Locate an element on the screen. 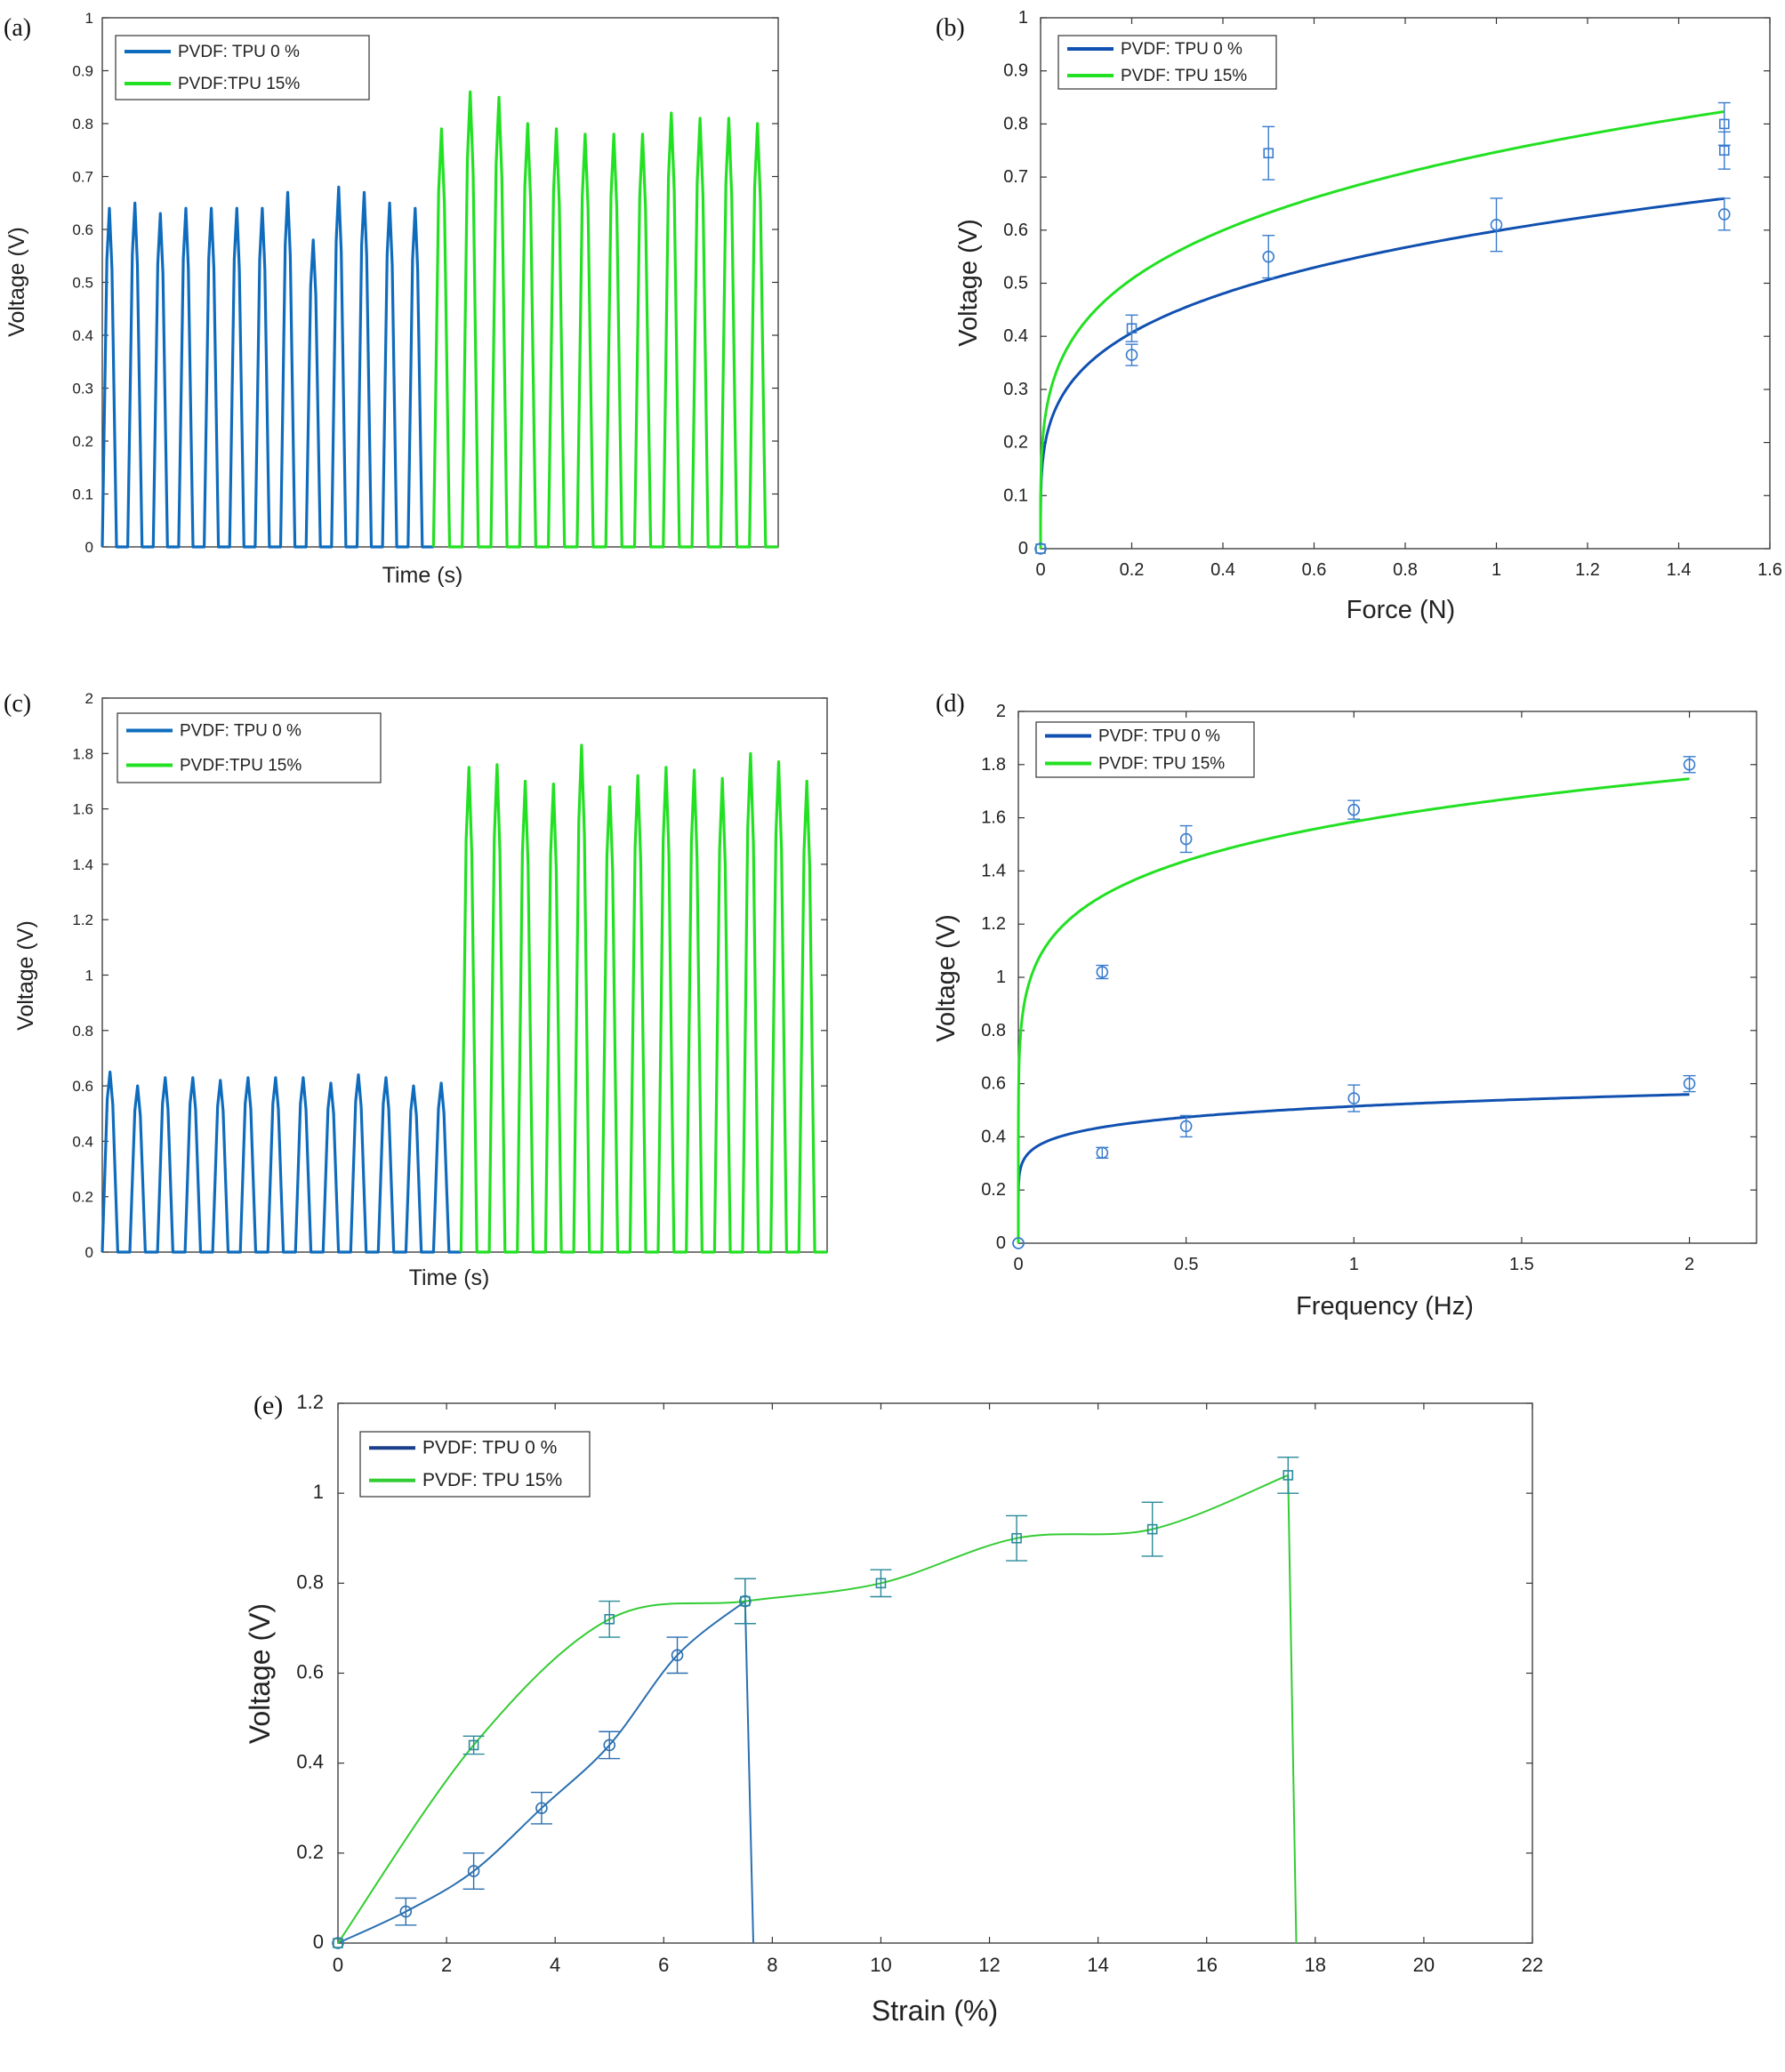 The width and height of the screenshot is (1785, 2072). y-tick-label: 1.8 is located at coordinates (993, 765).